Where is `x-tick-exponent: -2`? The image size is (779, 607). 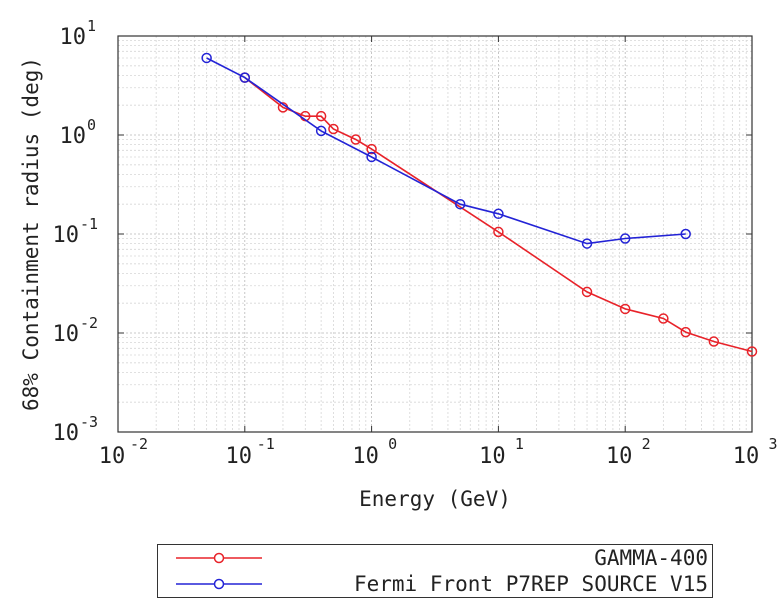
x-tick-exponent: -2 is located at coordinates (139, 444).